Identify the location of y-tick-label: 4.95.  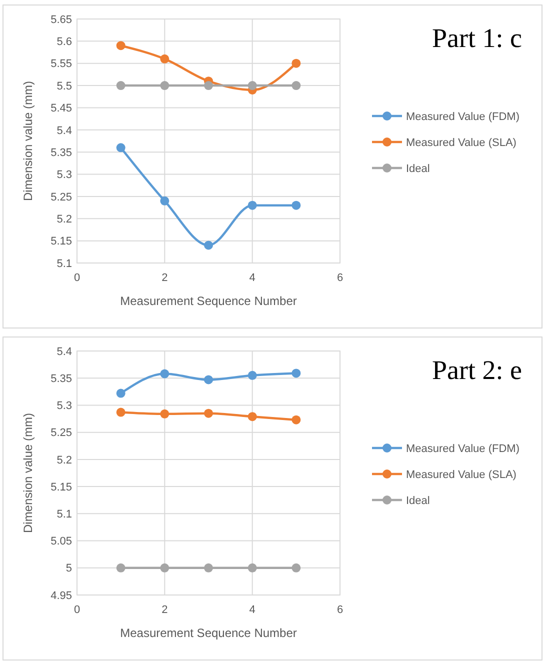
(61, 596).